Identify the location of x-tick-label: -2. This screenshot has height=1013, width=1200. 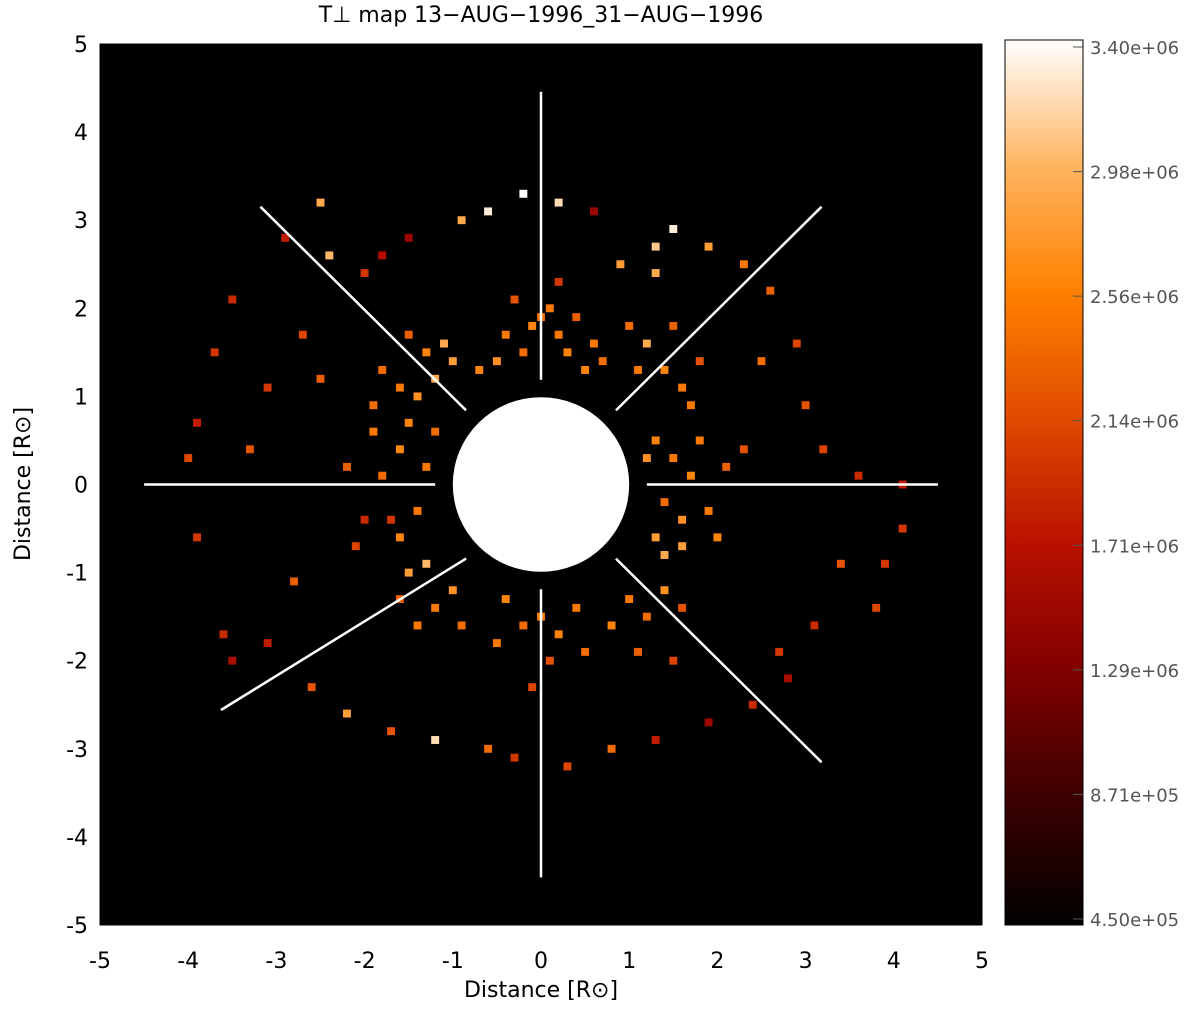
(365, 961).